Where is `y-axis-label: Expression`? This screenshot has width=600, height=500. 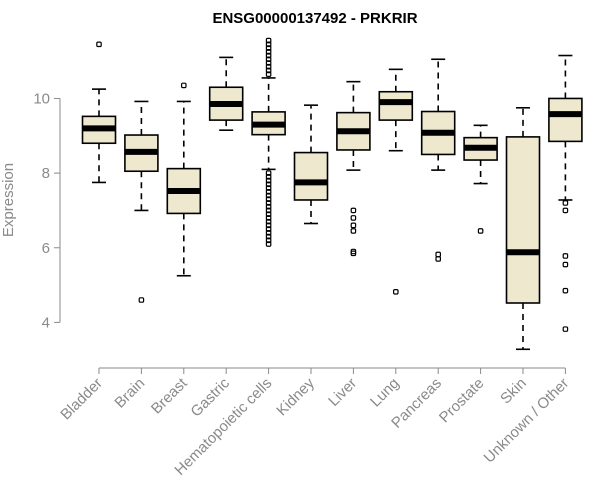
y-axis-label: Expression is located at coordinates (8, 200).